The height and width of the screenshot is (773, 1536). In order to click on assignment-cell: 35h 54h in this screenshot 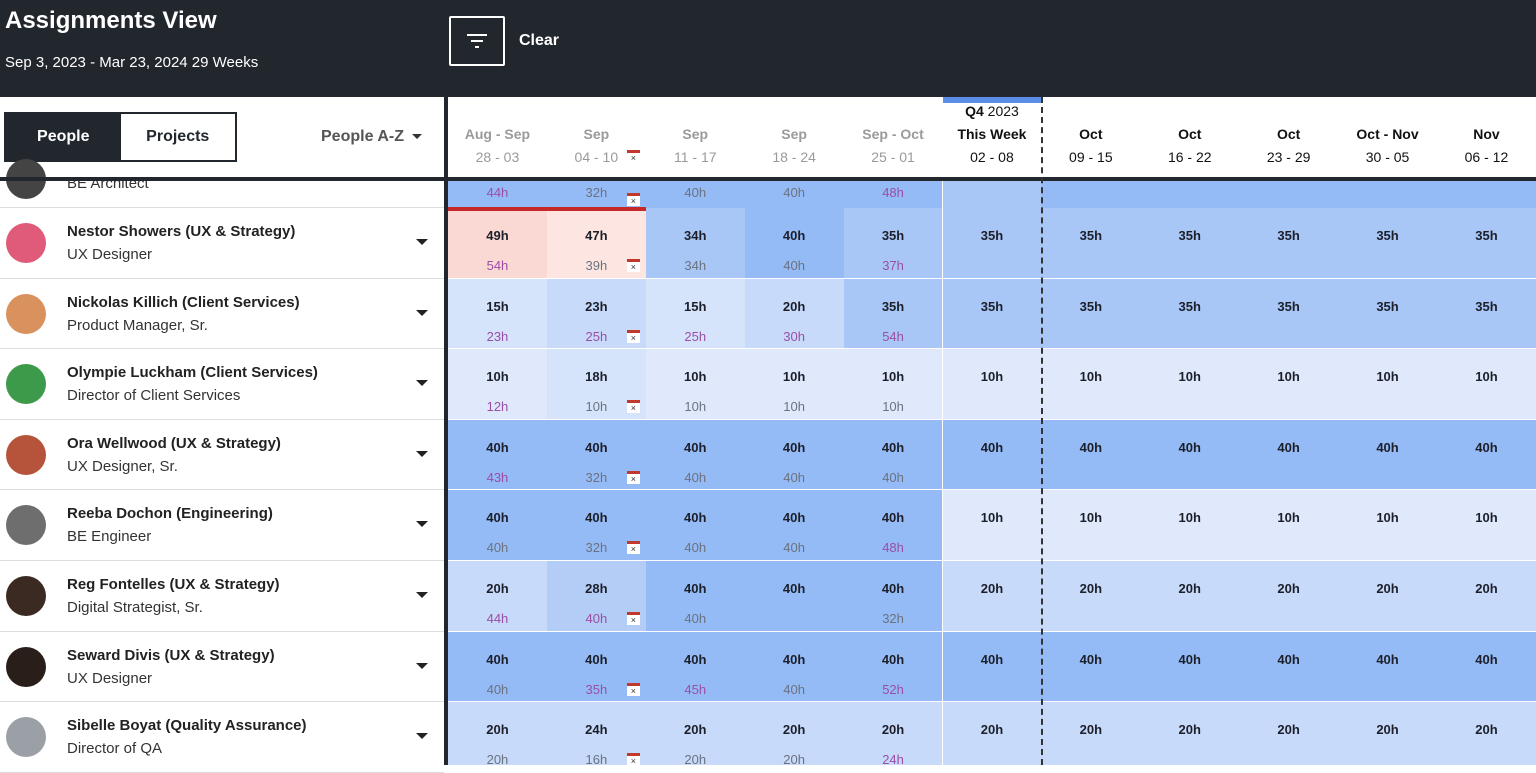, I will do `click(893, 313)`.